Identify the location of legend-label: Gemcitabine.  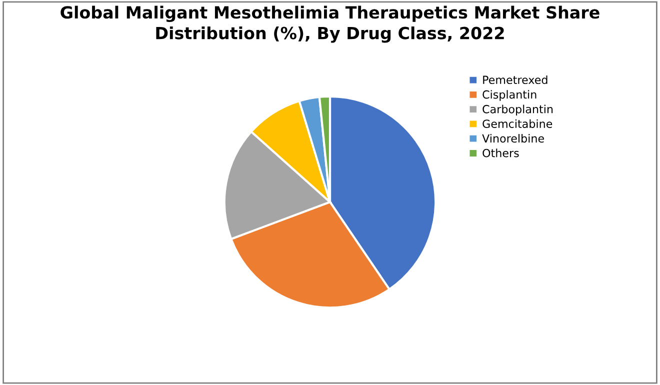
(517, 123).